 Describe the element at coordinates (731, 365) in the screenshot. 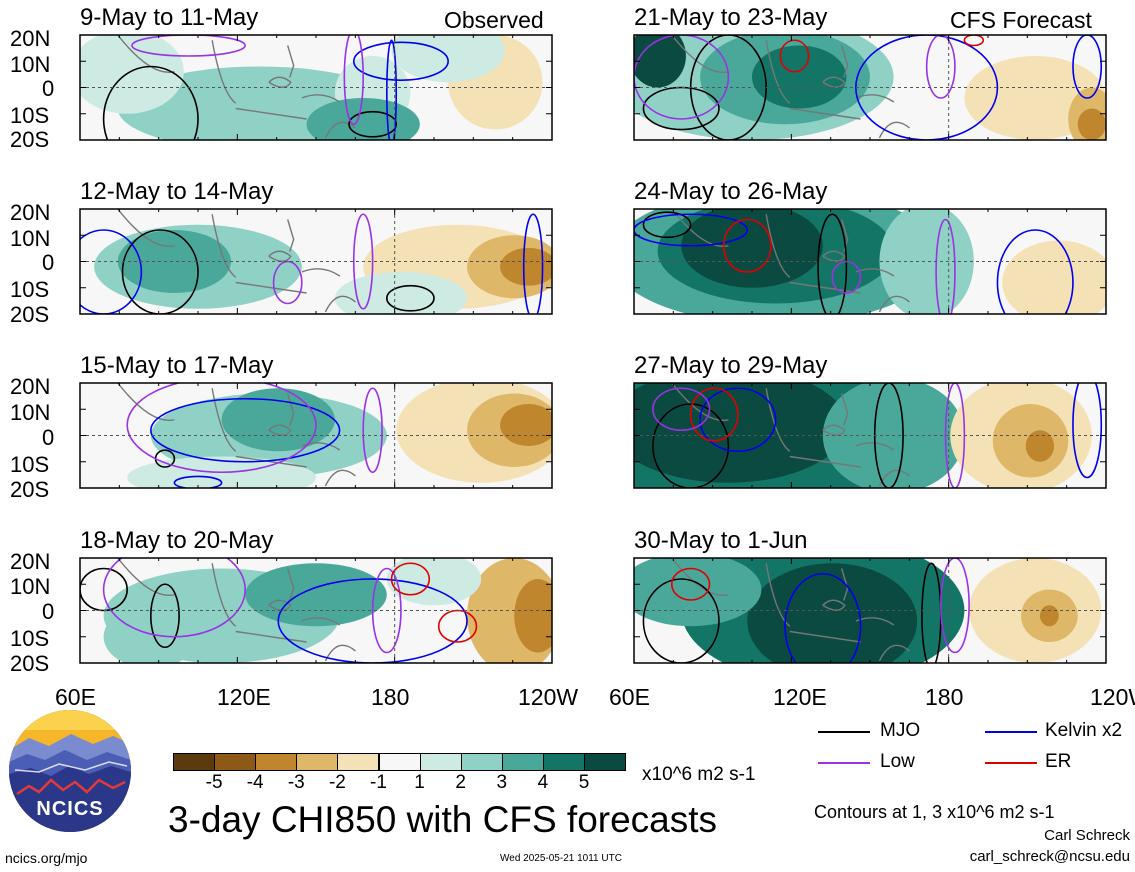

I see `panel-title: 27-May to 29-May` at that location.